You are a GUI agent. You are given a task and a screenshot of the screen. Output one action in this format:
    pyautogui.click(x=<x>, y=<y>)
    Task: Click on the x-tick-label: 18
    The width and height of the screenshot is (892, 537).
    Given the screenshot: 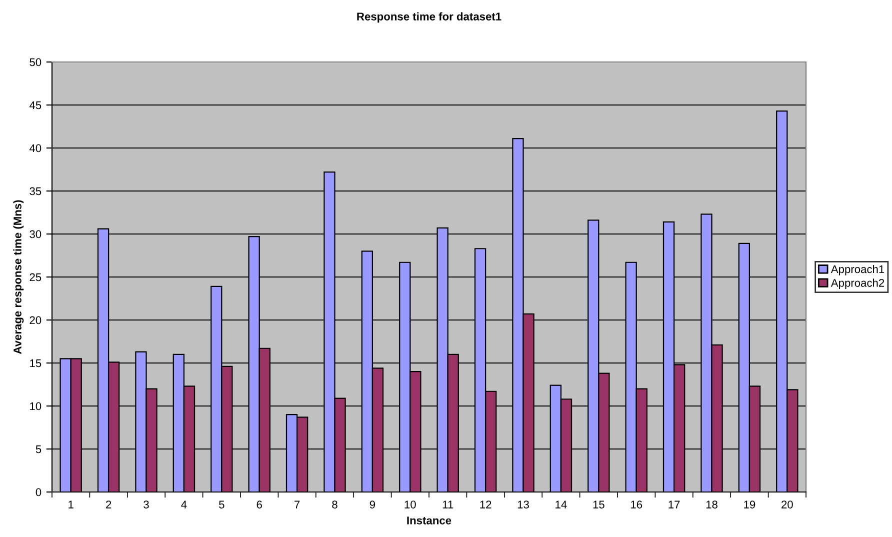 What is the action you would take?
    pyautogui.click(x=712, y=504)
    